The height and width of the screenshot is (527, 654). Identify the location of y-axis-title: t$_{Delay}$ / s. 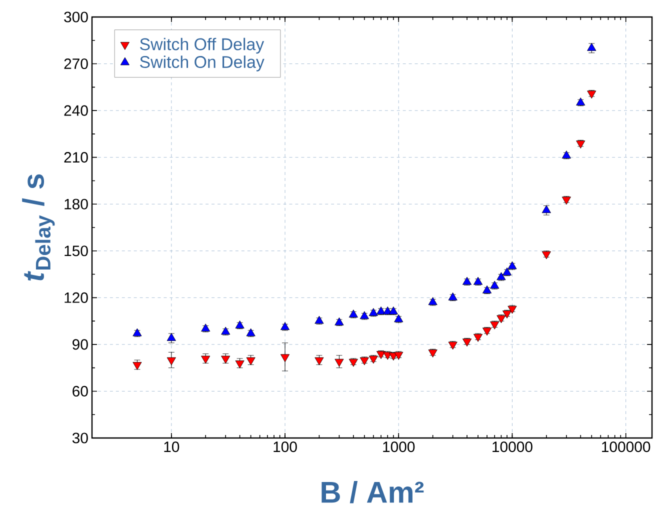
(38, 227).